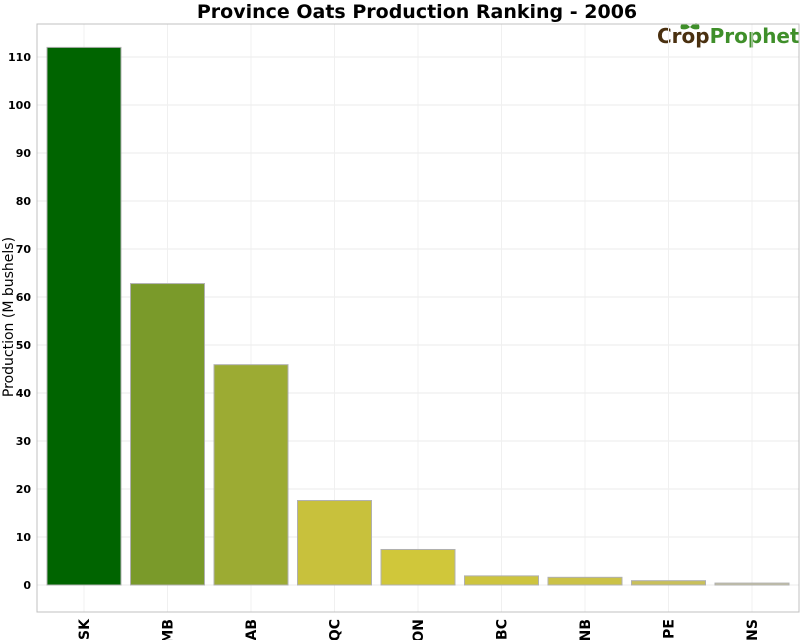 This screenshot has width=800, height=640. What do you see at coordinates (668, 583) in the screenshot?
I see `bar-pe` at bounding box center [668, 583].